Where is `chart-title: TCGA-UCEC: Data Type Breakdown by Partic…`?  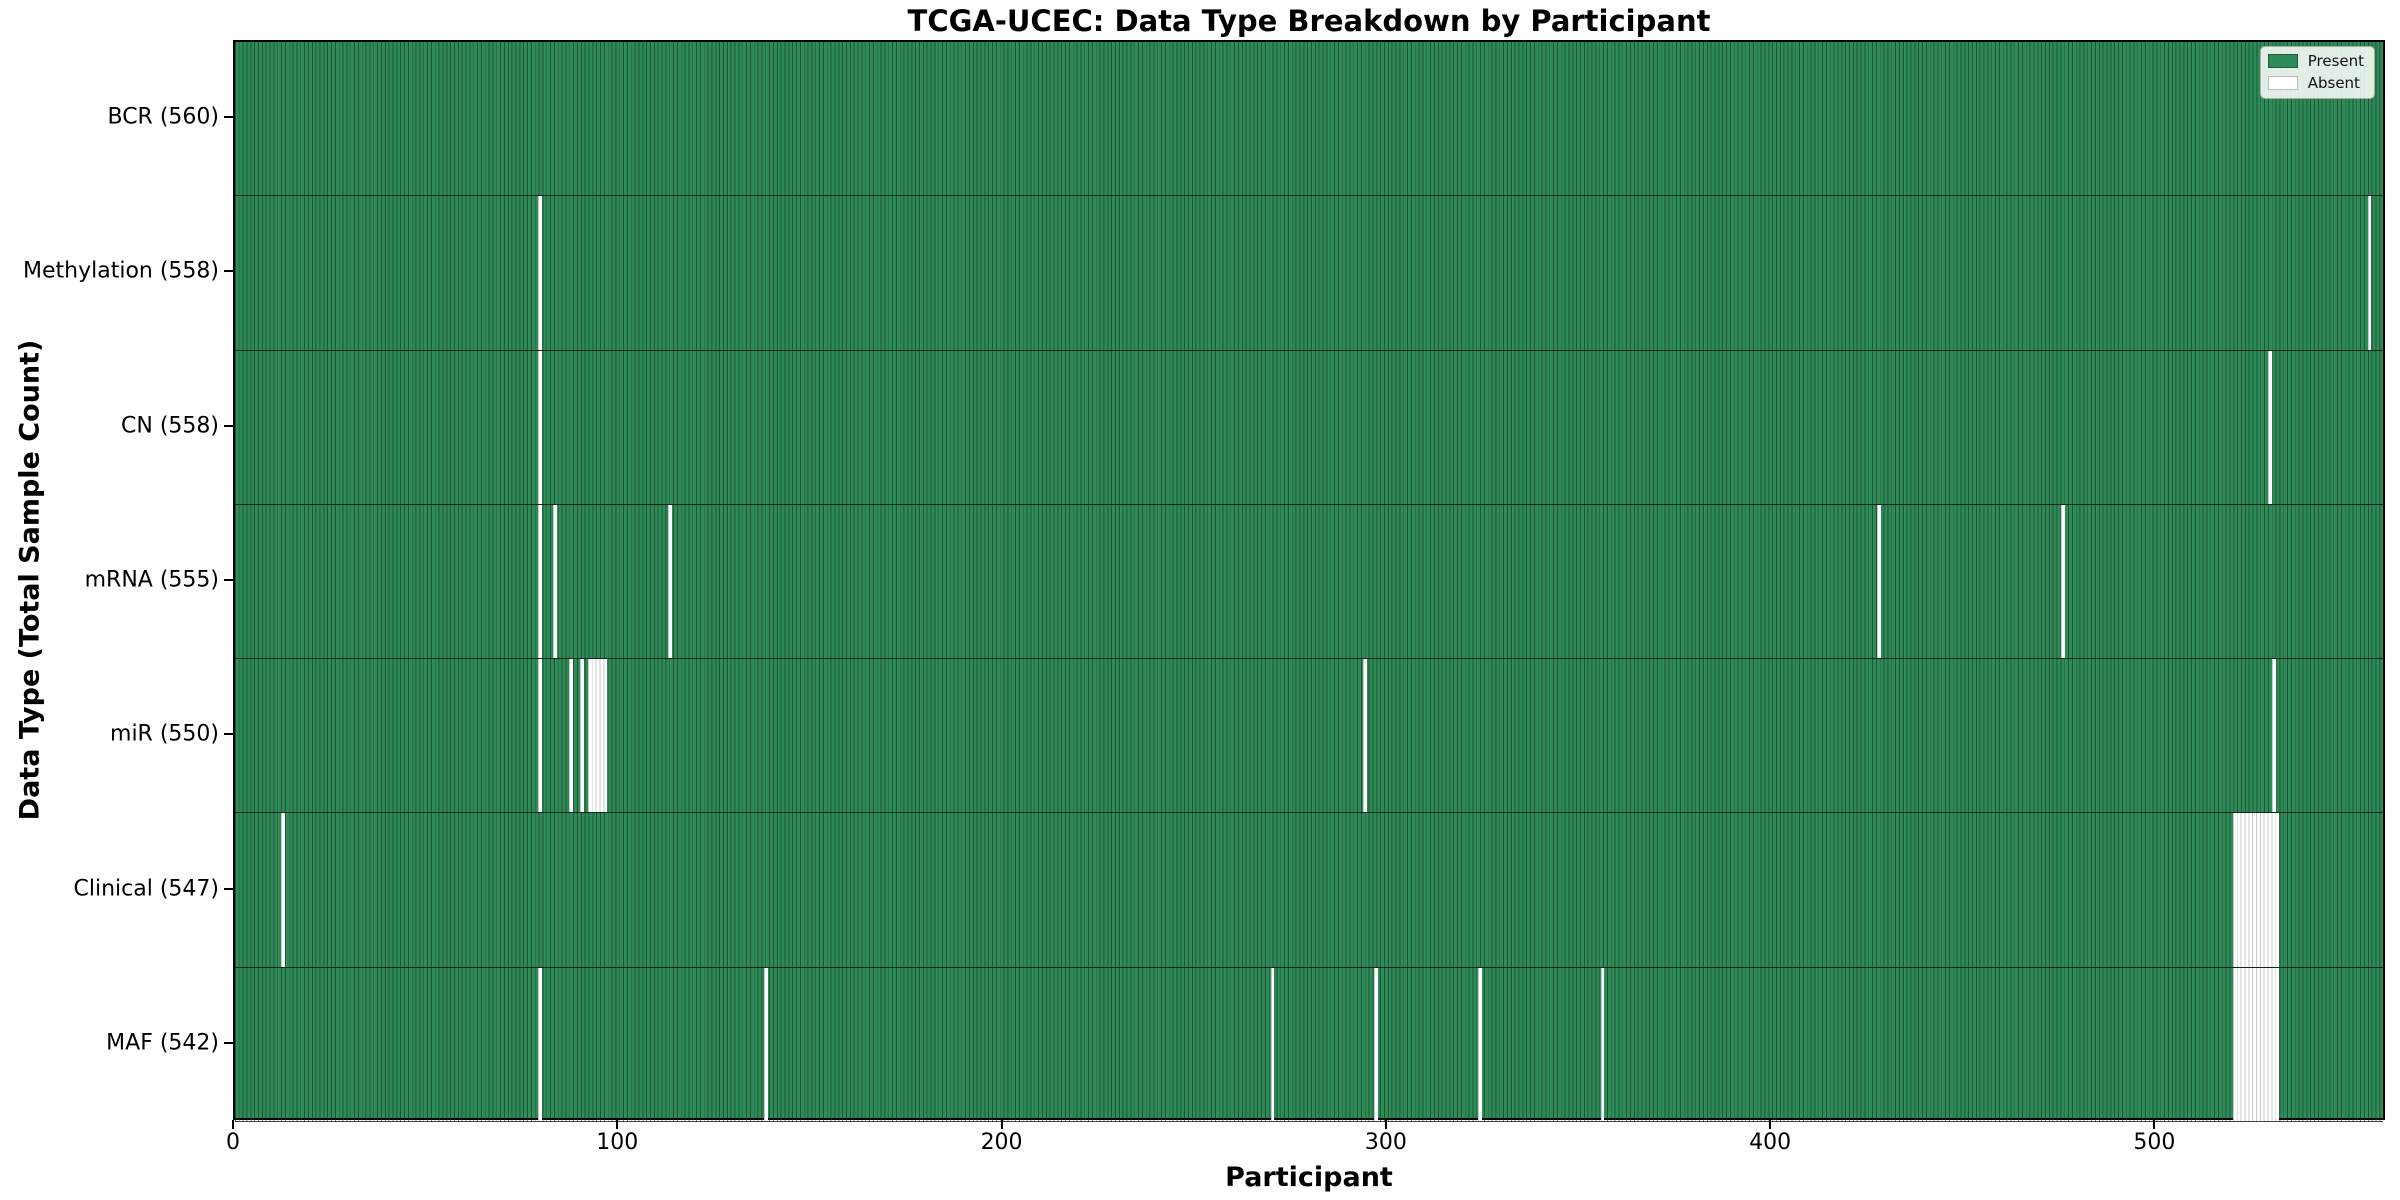
chart-title: TCGA-UCEC: Data Type Breakdown by Partic… is located at coordinates (1309, 21).